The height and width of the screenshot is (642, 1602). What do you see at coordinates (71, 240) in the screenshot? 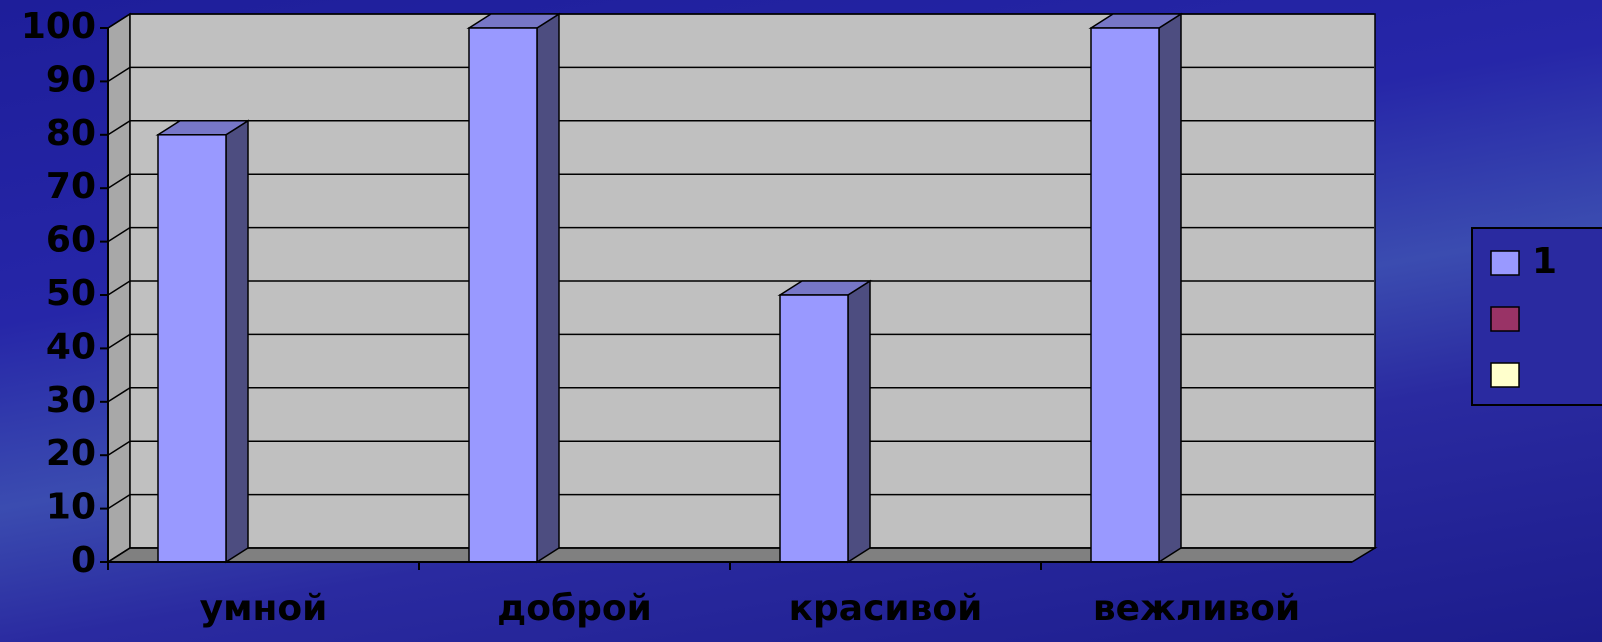
I see `y-tick-label: 60` at bounding box center [71, 240].